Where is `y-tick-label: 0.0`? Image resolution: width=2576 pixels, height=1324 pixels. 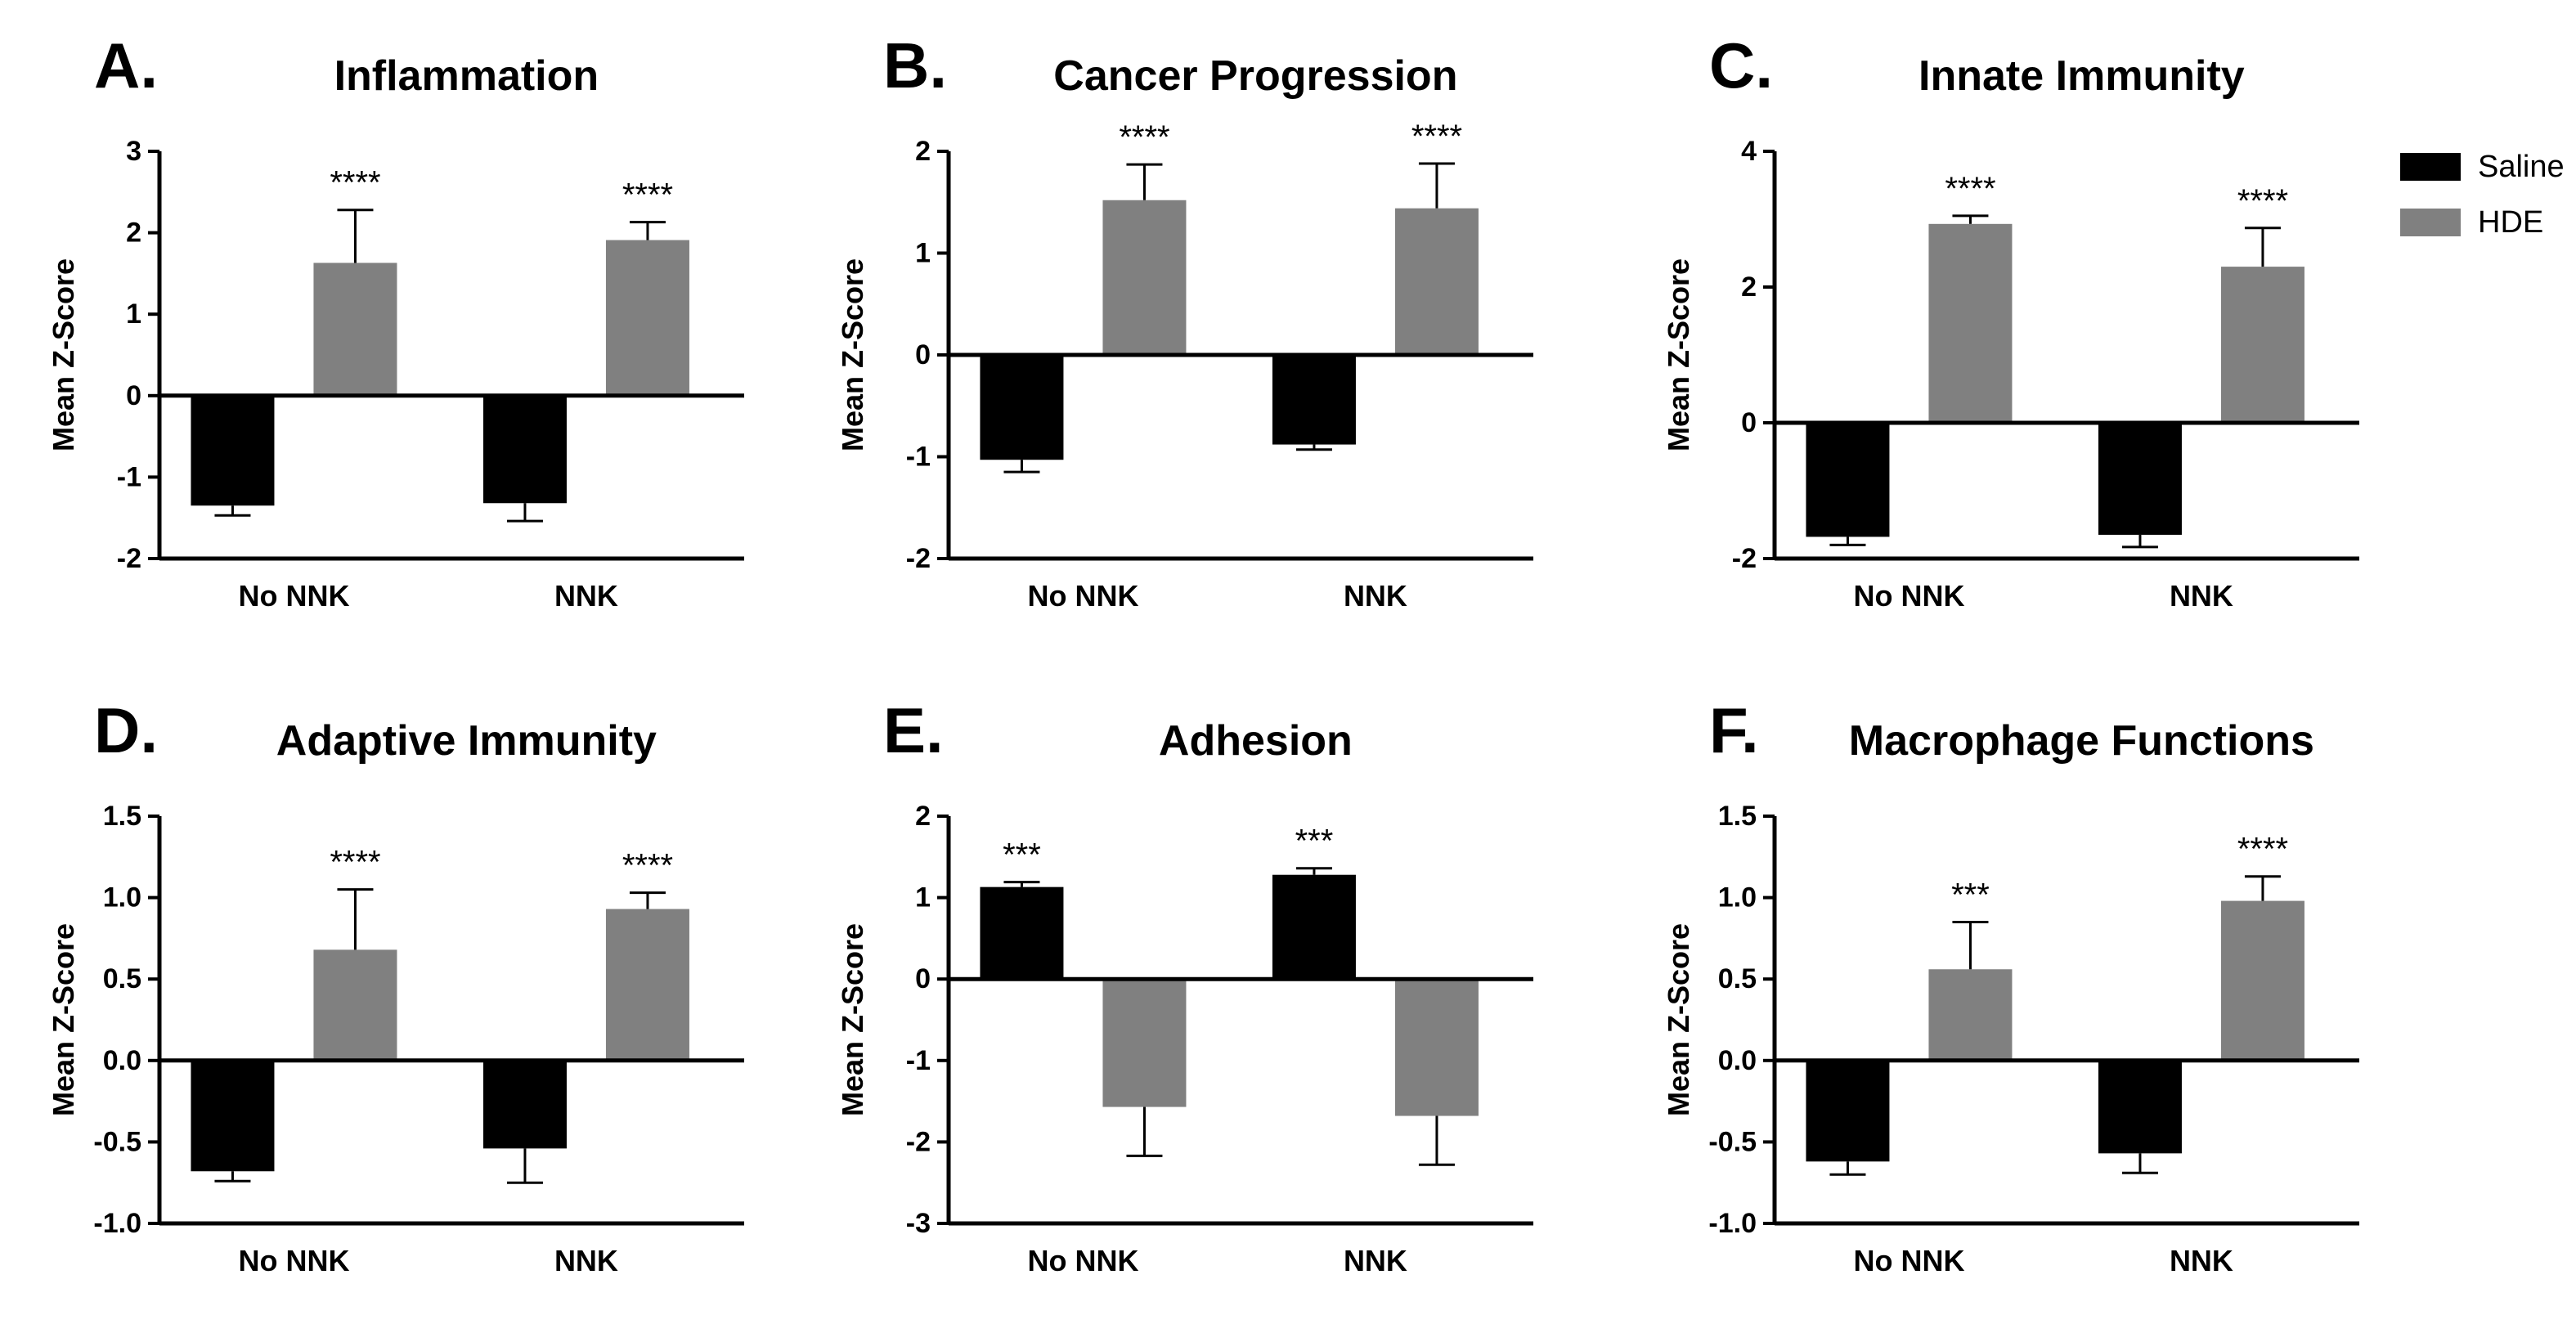 y-tick-label: 0.0 is located at coordinates (122, 1060).